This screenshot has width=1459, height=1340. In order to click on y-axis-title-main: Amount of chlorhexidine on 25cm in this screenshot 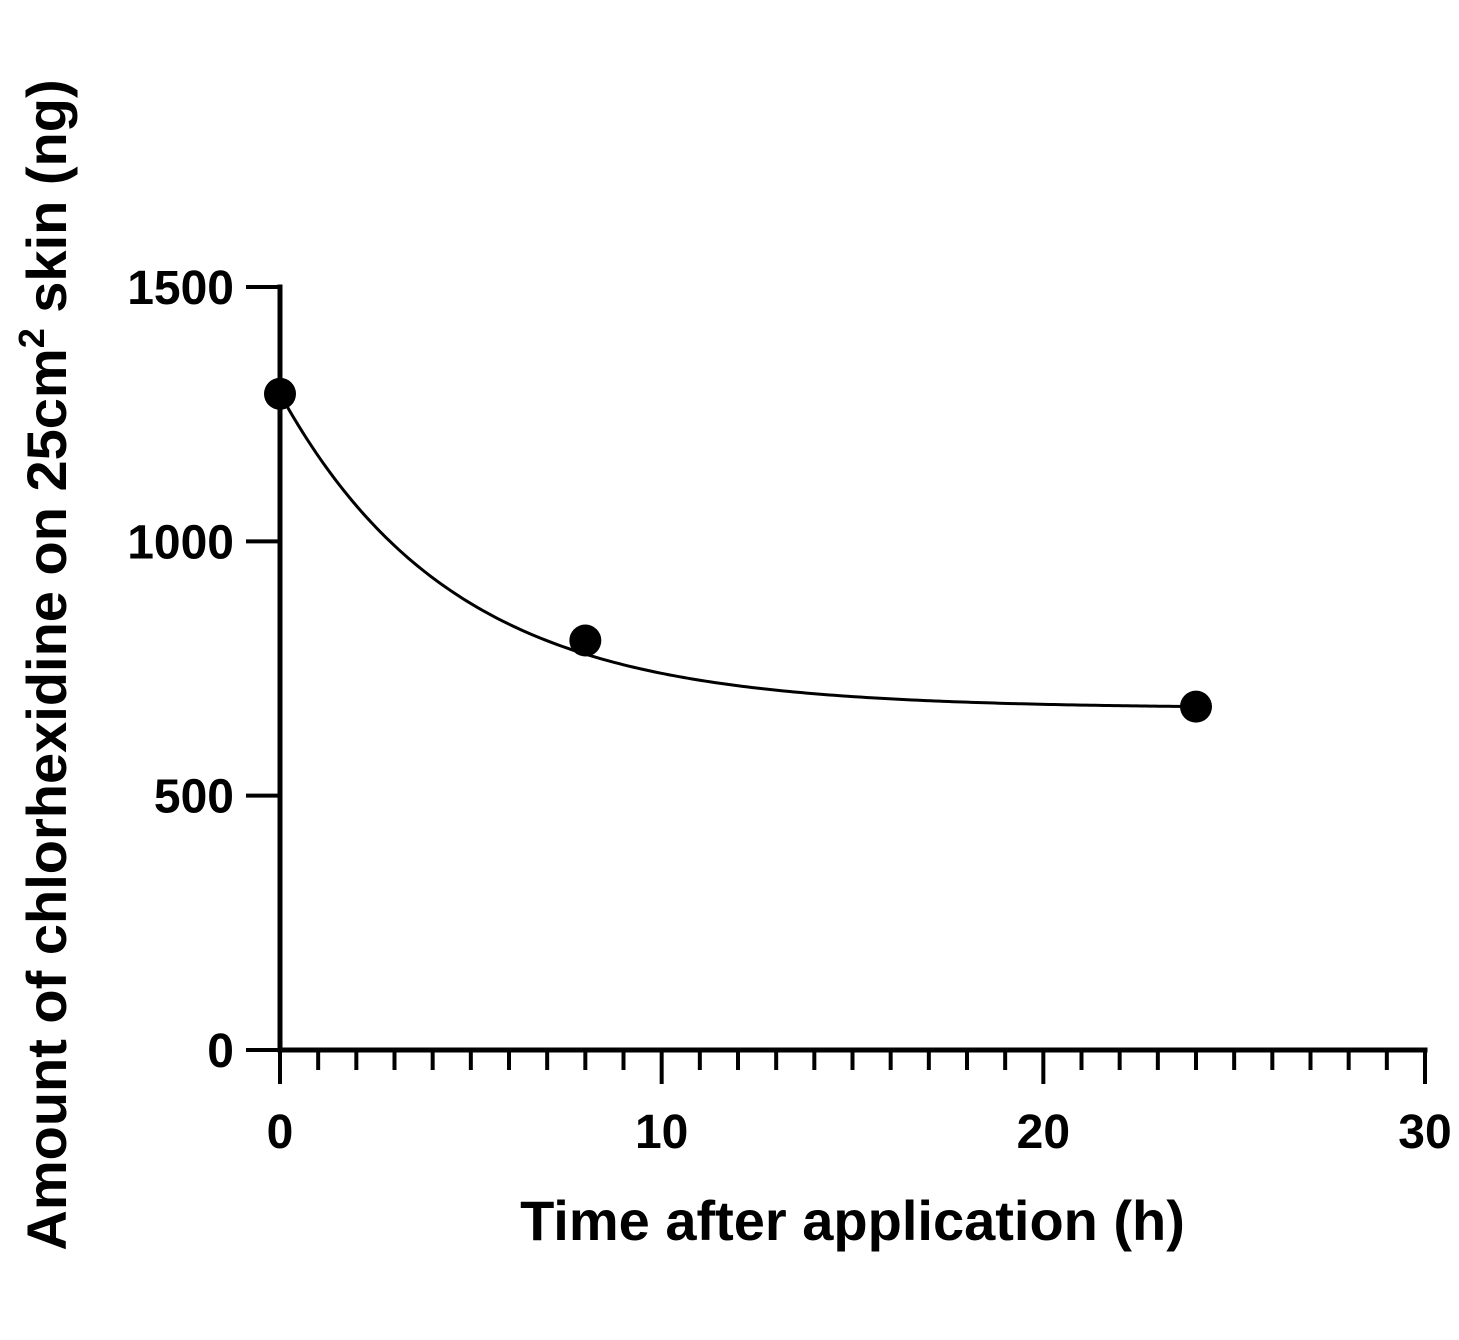, I will do `click(46, 799)`.